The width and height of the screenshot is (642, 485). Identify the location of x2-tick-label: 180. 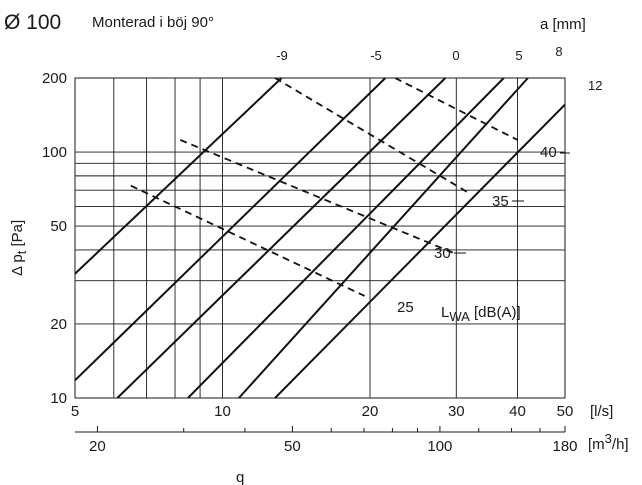
(564, 446).